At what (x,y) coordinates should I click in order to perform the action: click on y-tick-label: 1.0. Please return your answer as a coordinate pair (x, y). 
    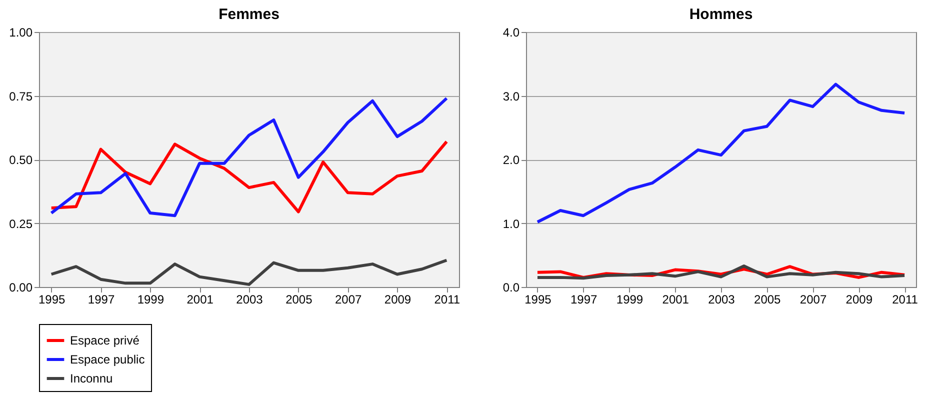
    Looking at the image, I should click on (511, 223).